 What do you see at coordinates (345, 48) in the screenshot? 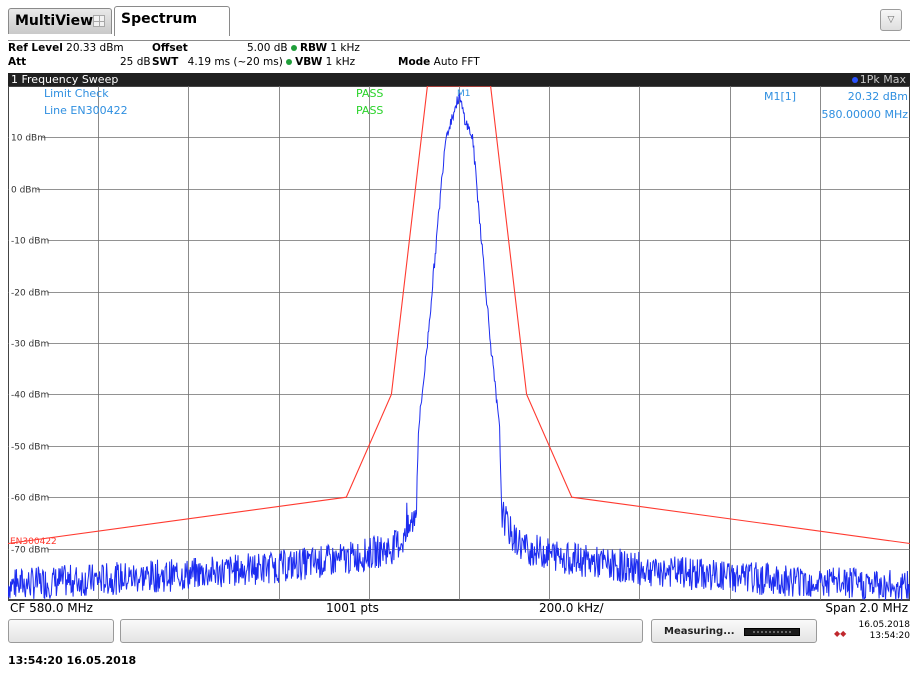
I see `rbw-value: 1 kHz` at bounding box center [345, 48].